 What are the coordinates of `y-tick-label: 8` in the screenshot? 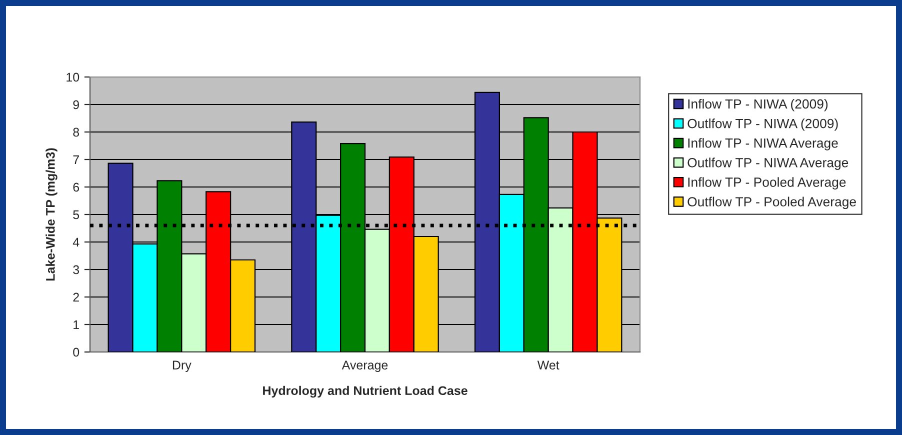 It's located at (76, 132).